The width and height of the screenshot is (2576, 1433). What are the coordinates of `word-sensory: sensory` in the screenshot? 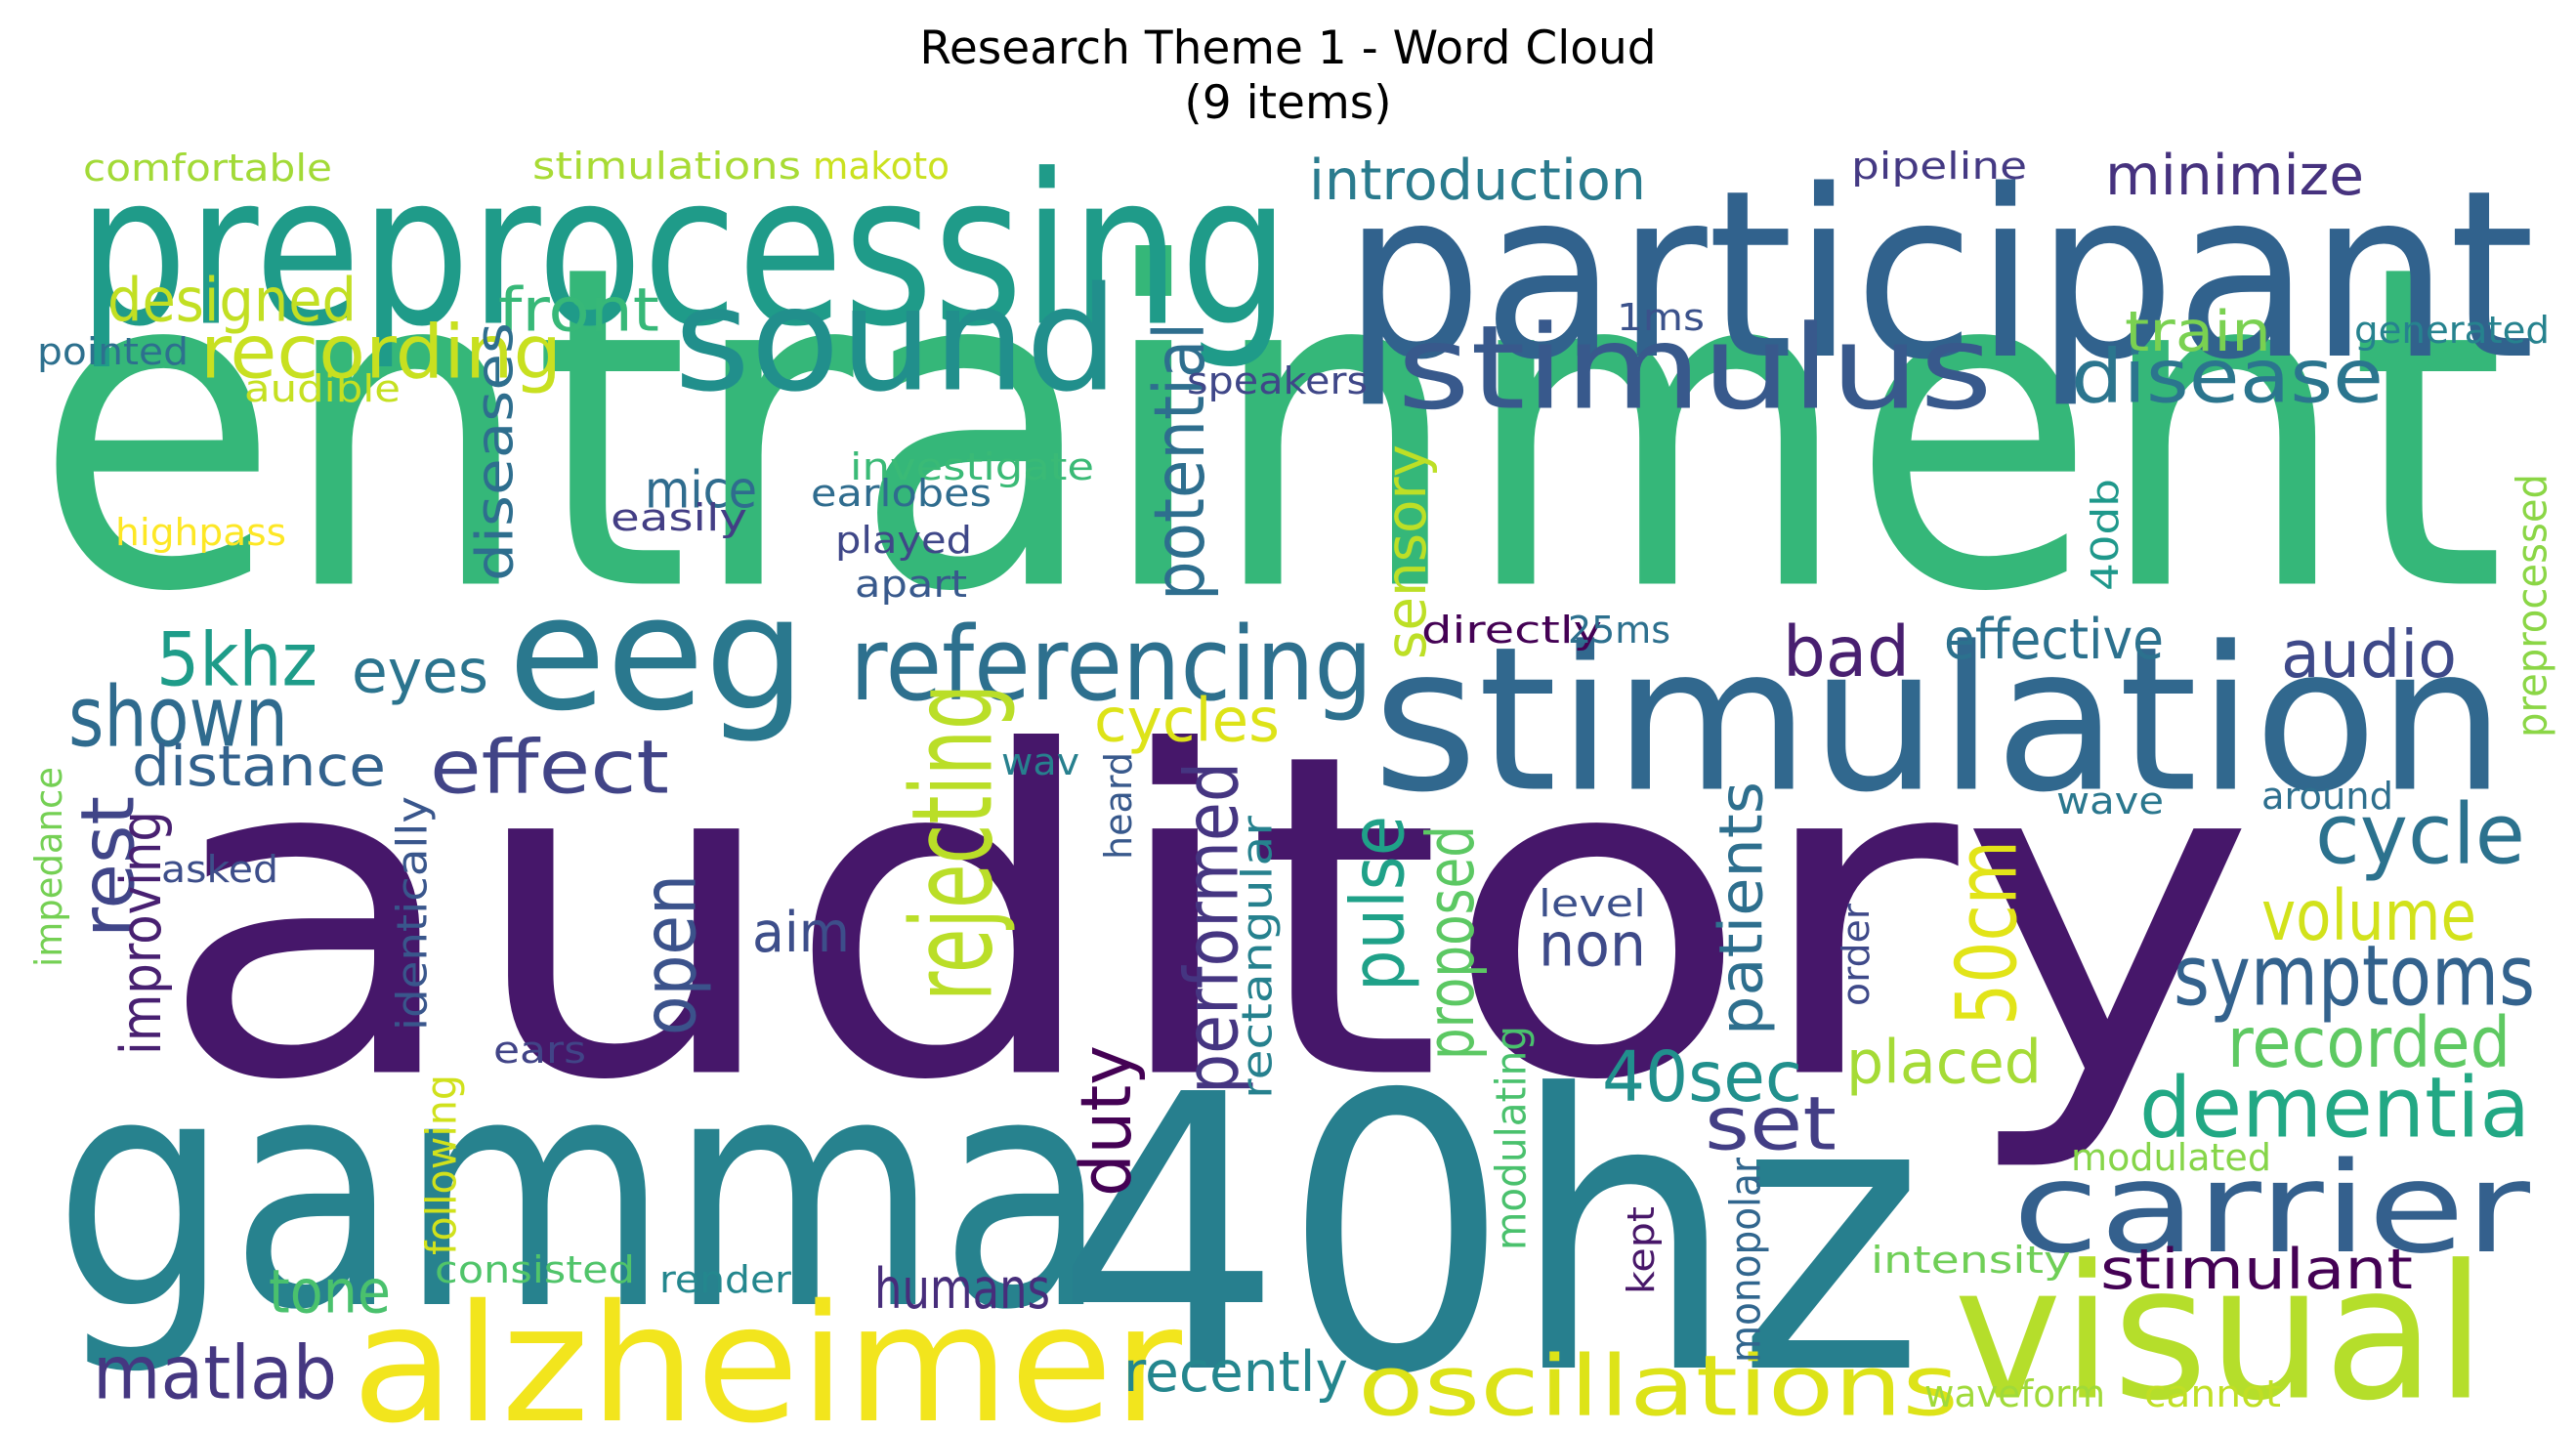 It's located at (1406, 551).